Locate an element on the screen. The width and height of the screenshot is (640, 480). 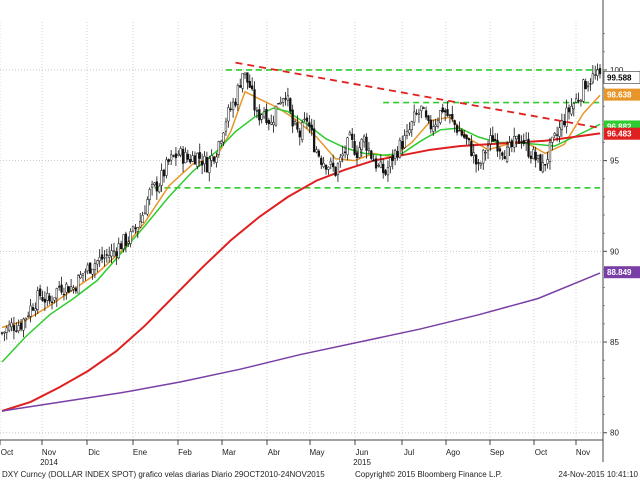
x-tick-label: Feb is located at coordinates (185, 452).